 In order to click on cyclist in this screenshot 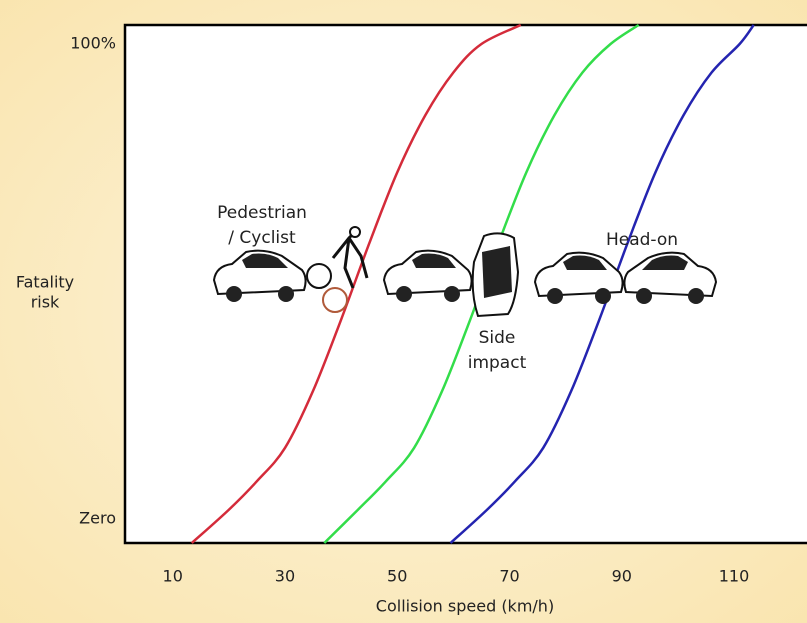, I will do `click(337, 269)`.